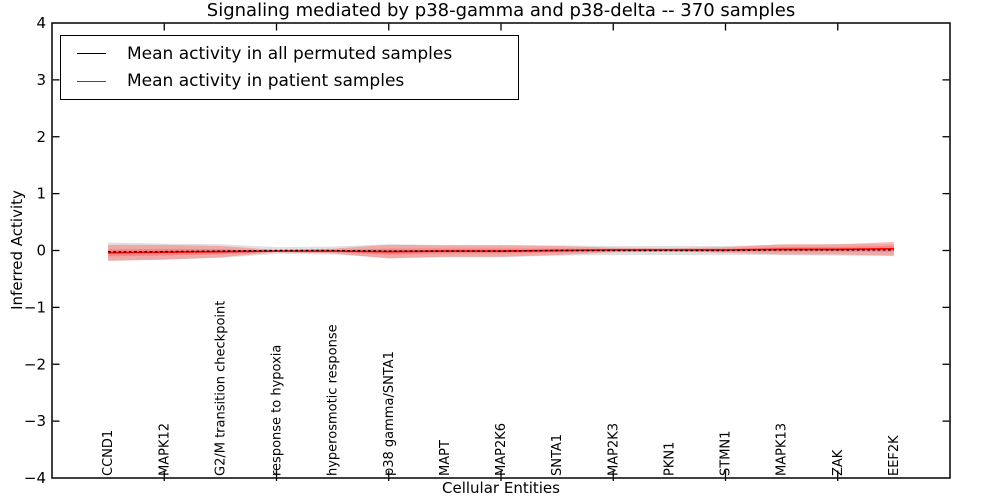 Image resolution: width=1000 pixels, height=500 pixels. What do you see at coordinates (164, 449) in the screenshot?
I see `x-category-label: MAPK12` at bounding box center [164, 449].